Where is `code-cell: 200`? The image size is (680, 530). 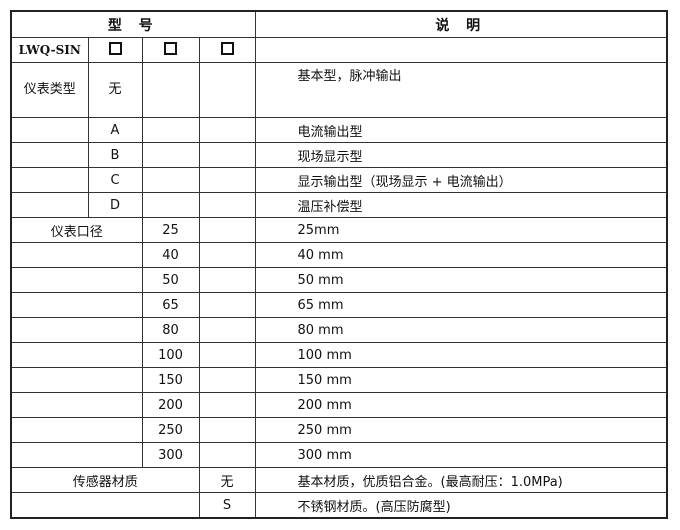
code-cell: 200 is located at coordinates (170, 405).